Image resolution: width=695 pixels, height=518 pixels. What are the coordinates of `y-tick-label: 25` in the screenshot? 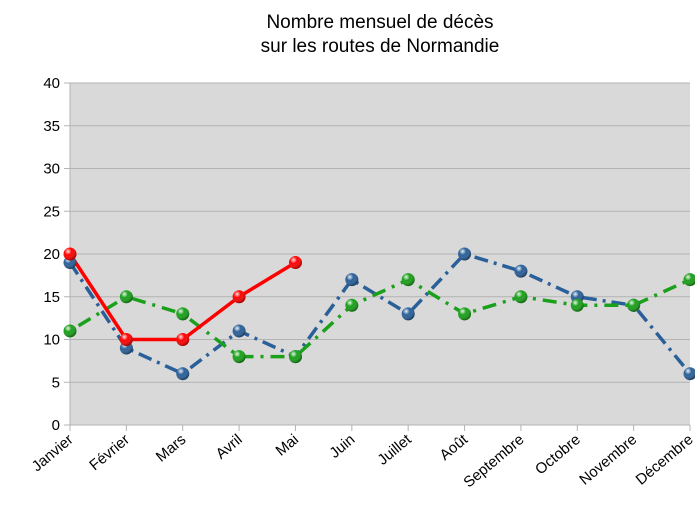 It's located at (51, 211).